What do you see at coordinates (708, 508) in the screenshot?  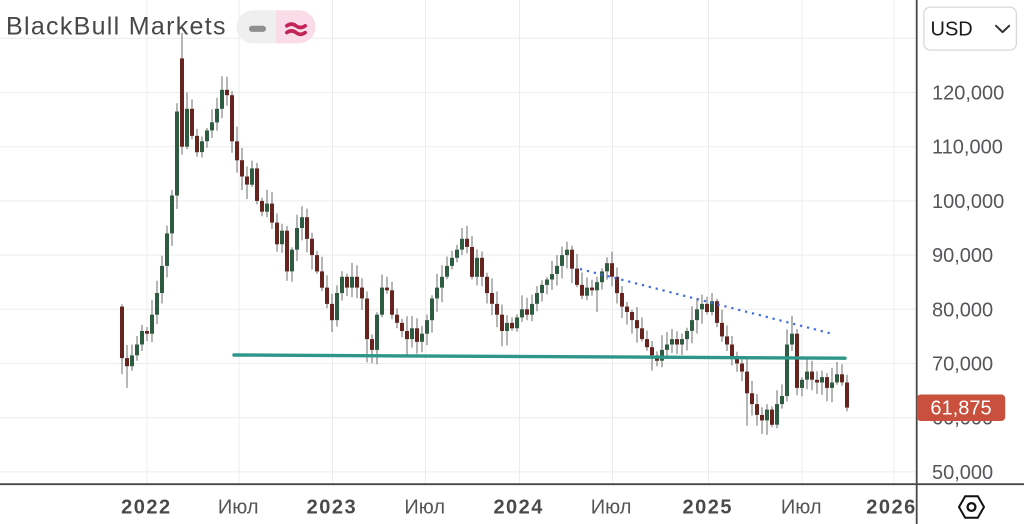 I see `svg-text: 2025` at bounding box center [708, 508].